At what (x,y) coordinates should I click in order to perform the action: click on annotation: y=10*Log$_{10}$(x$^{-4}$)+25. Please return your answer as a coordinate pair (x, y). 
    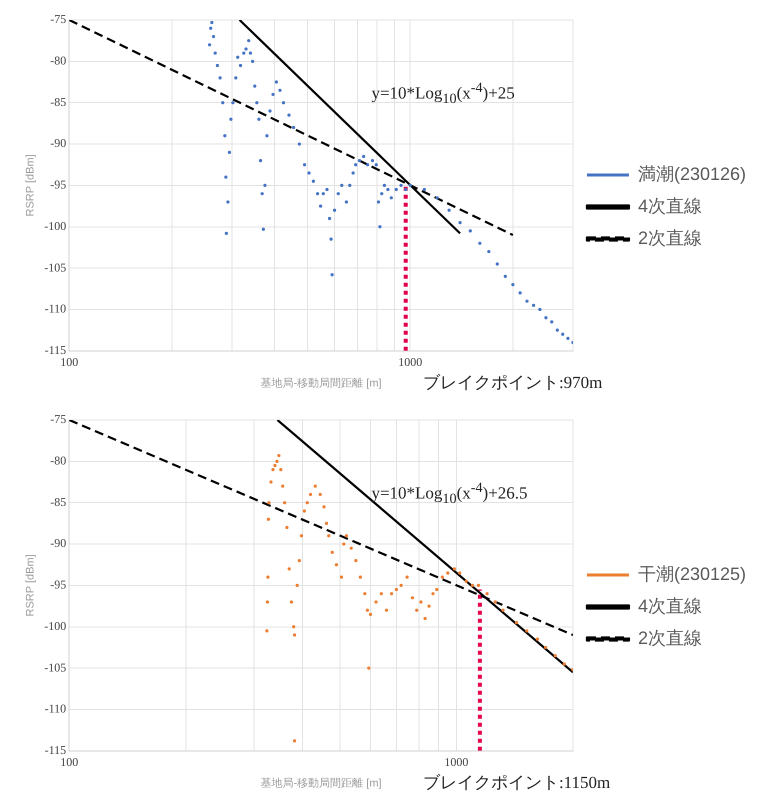
    Looking at the image, I should click on (443, 94).